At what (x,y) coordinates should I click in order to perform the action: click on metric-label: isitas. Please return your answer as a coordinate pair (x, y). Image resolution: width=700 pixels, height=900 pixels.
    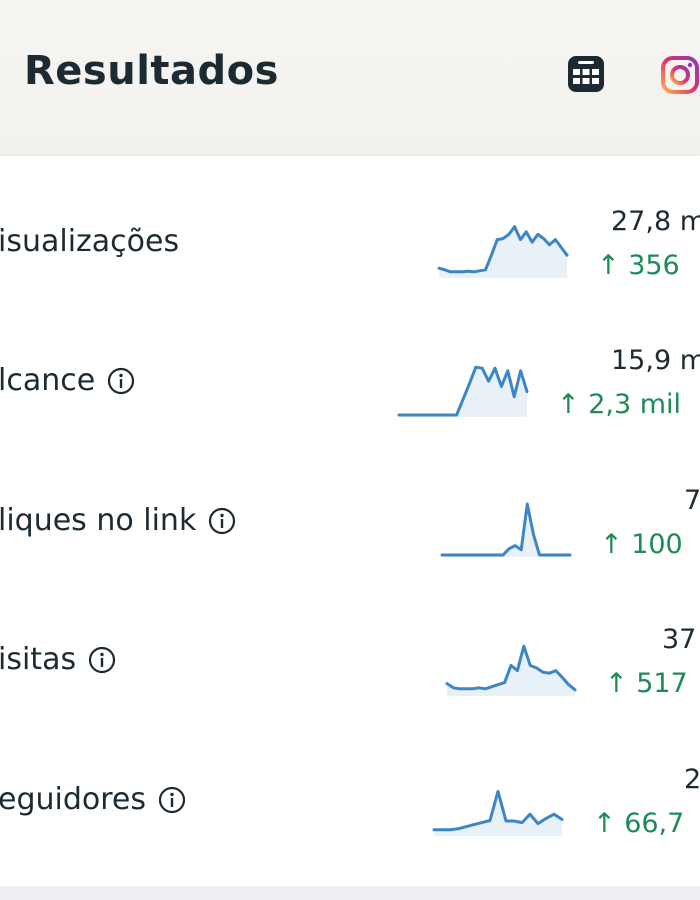
    Looking at the image, I should click on (58, 659).